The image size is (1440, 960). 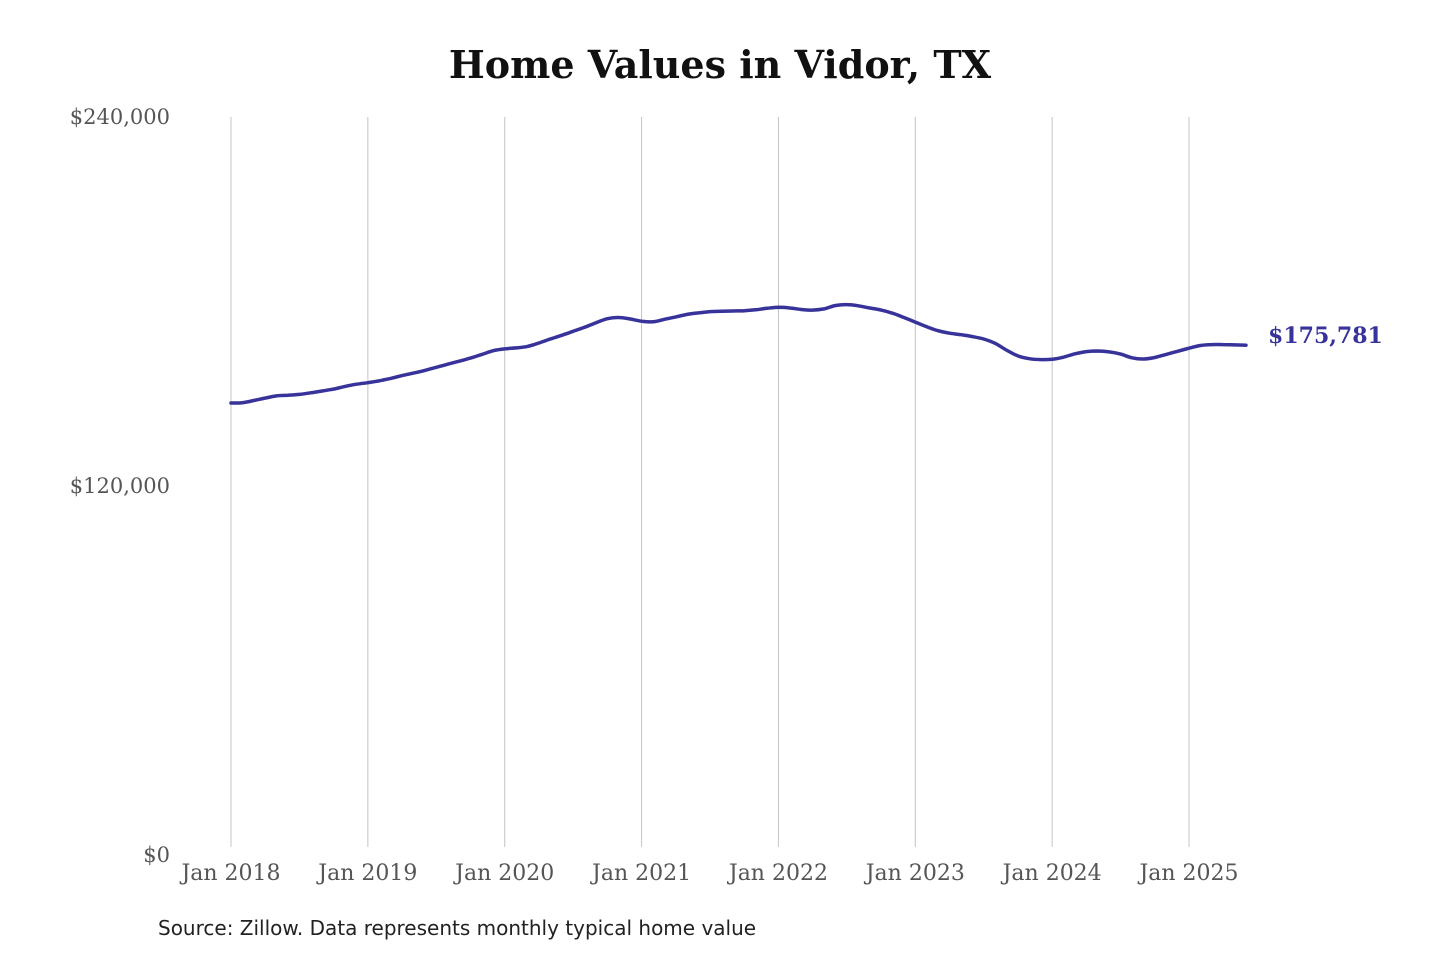 What do you see at coordinates (366, 873) in the screenshot?
I see `x-tick-label: Jan 2019` at bounding box center [366, 873].